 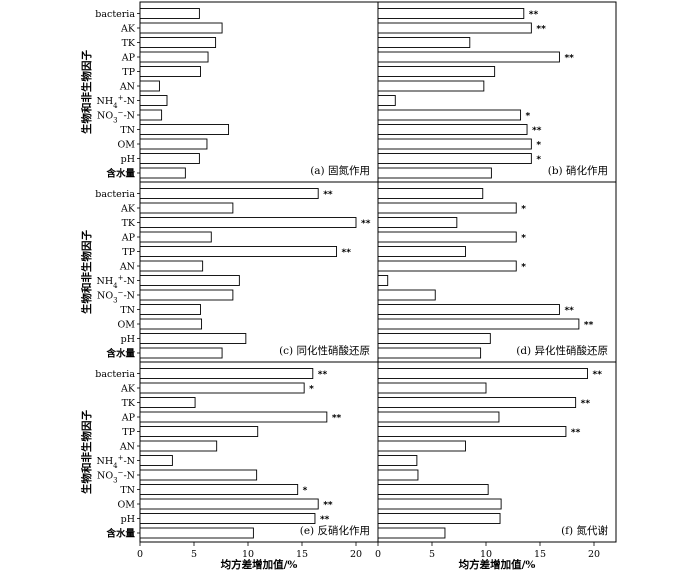 I want to click on category-label: OM, so click(x=126, y=145).